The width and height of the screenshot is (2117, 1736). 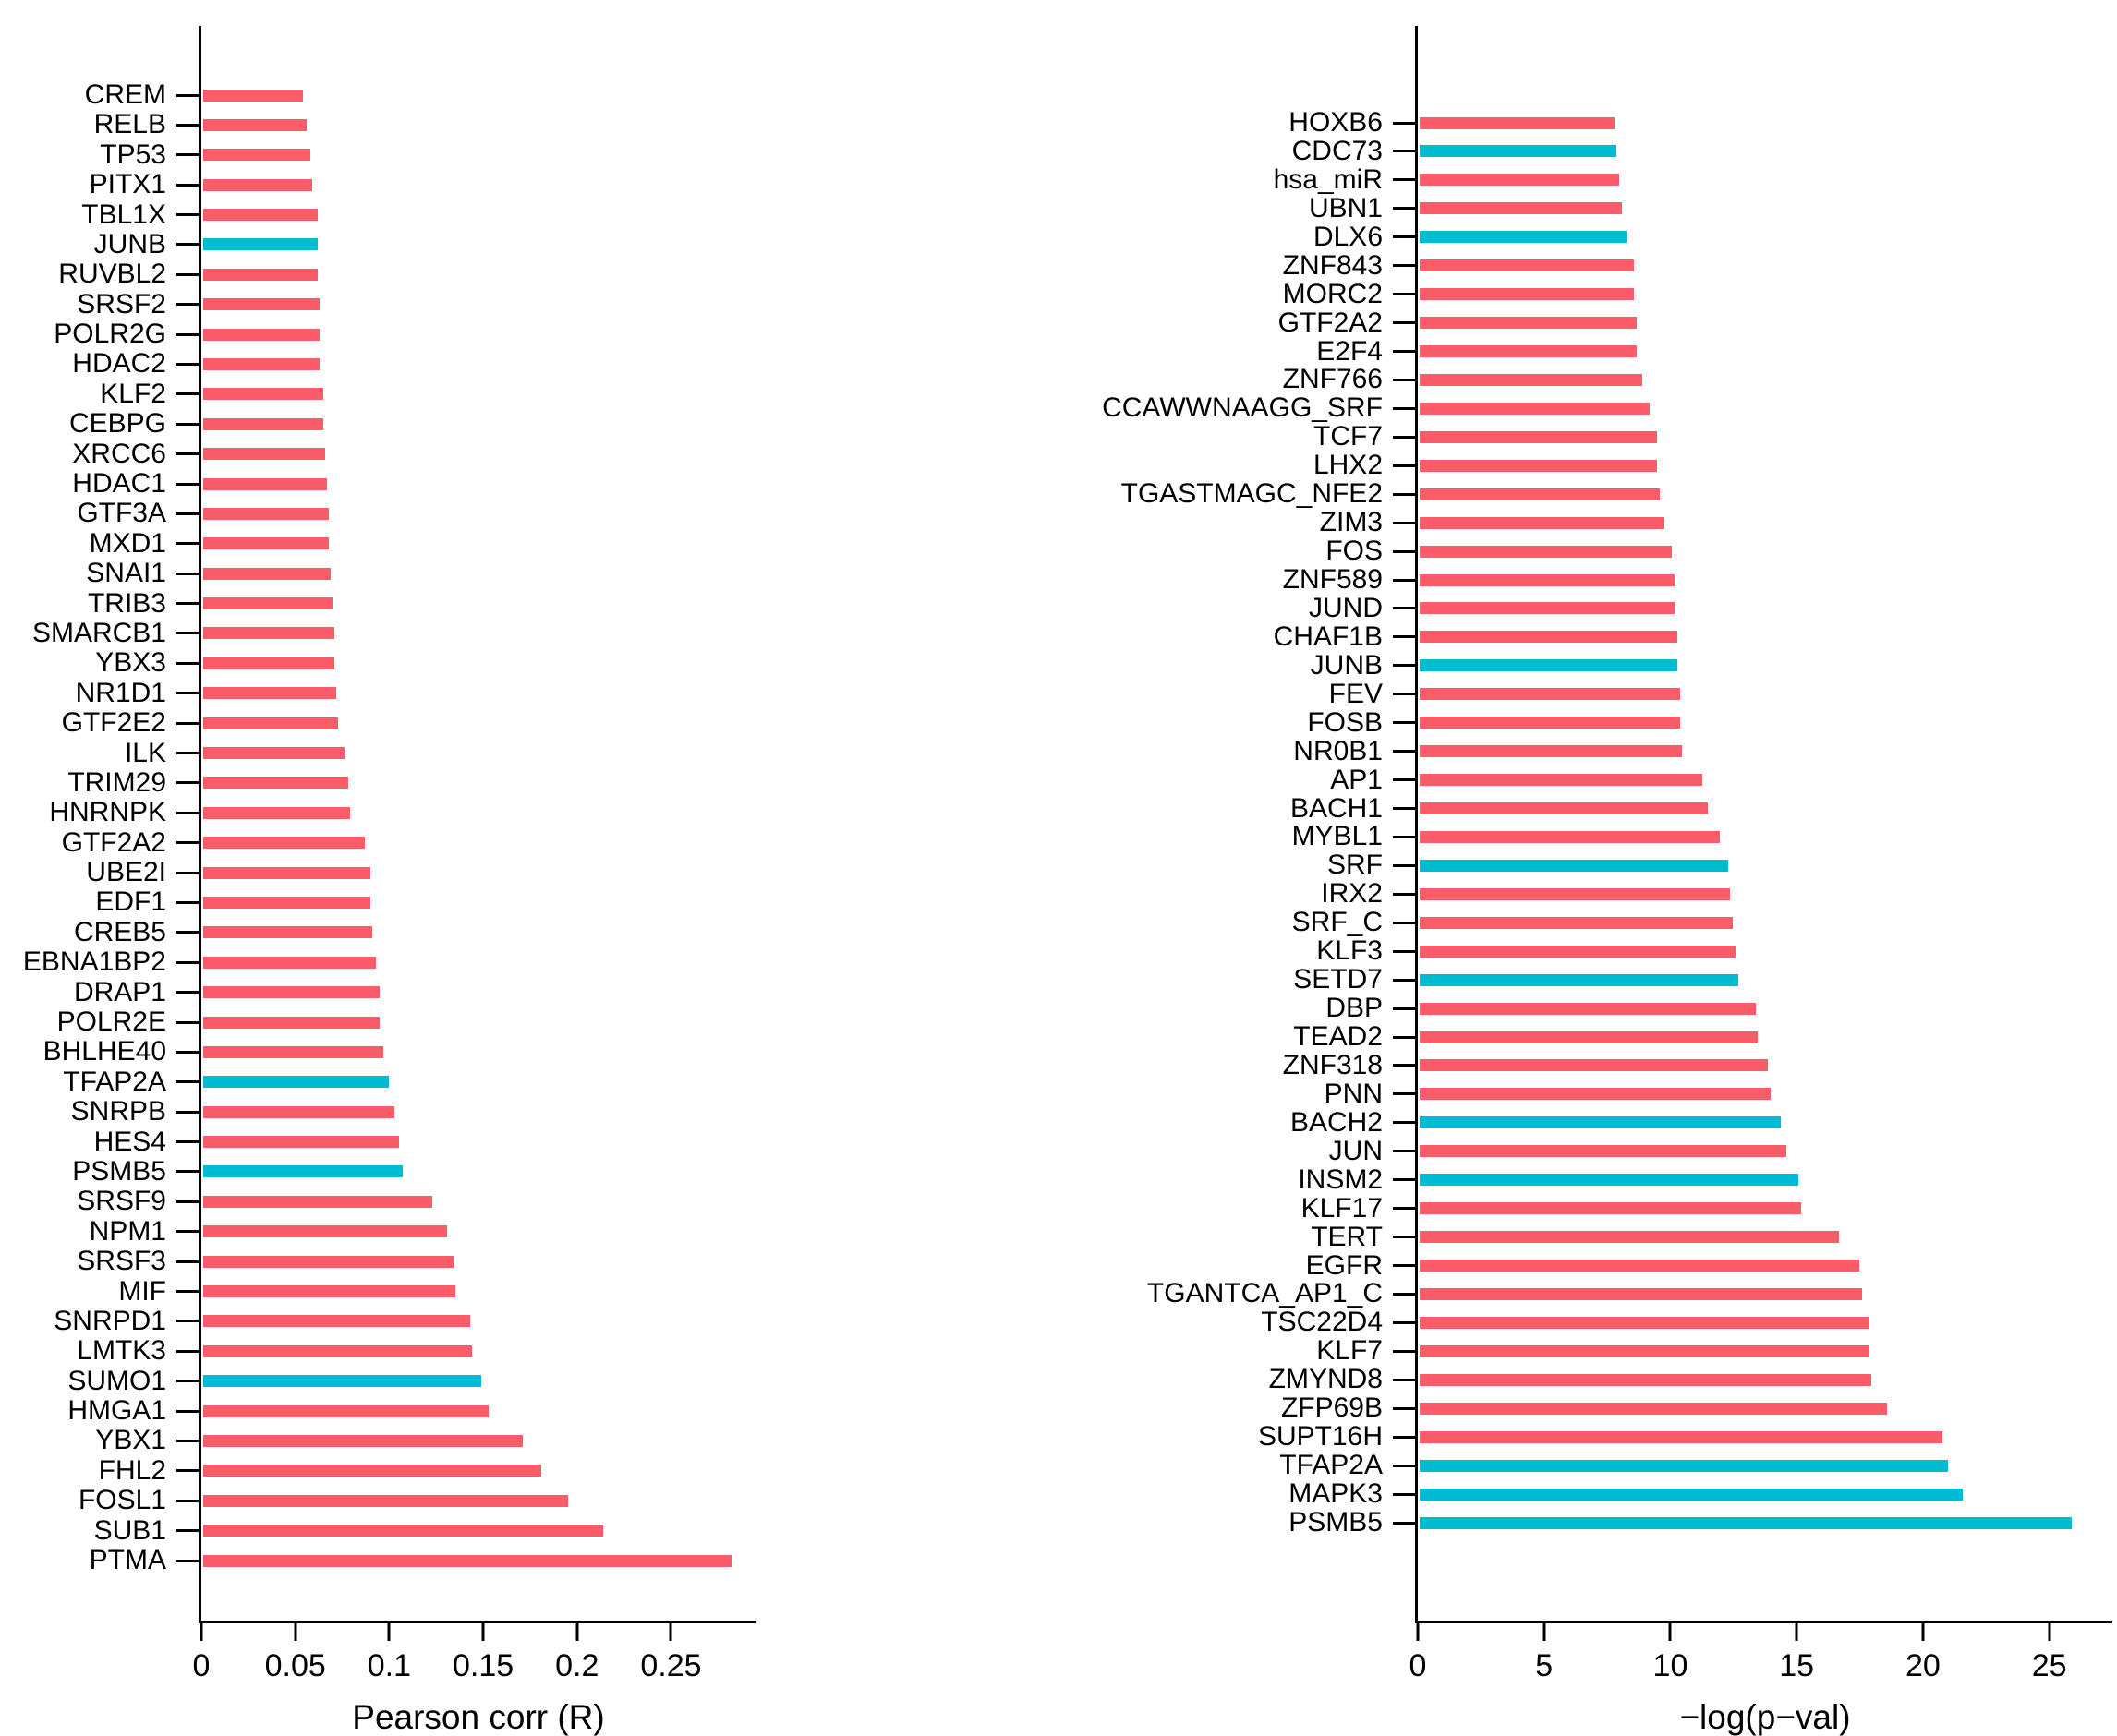 I want to click on y-axis-label: SNRPD1, so click(x=110, y=1320).